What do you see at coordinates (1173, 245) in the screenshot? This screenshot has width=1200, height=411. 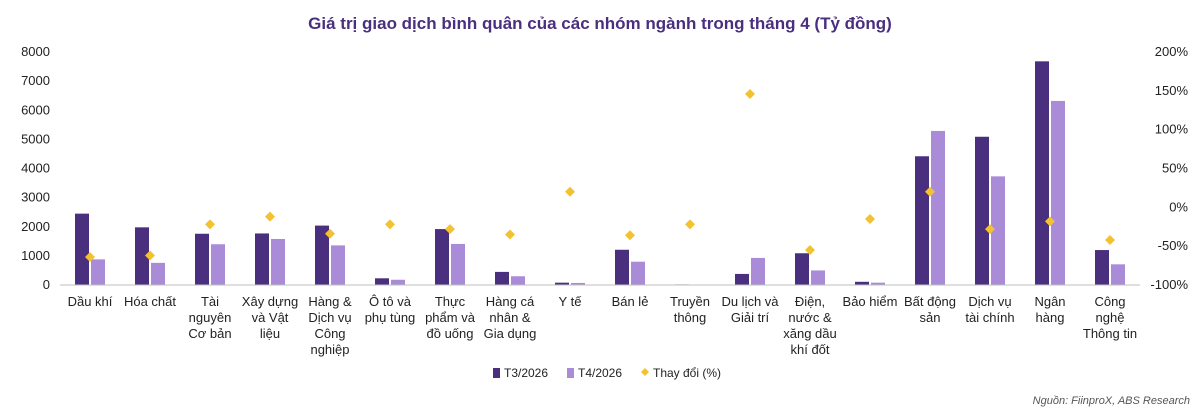 I see `y-right-tick-label: -50%` at bounding box center [1173, 245].